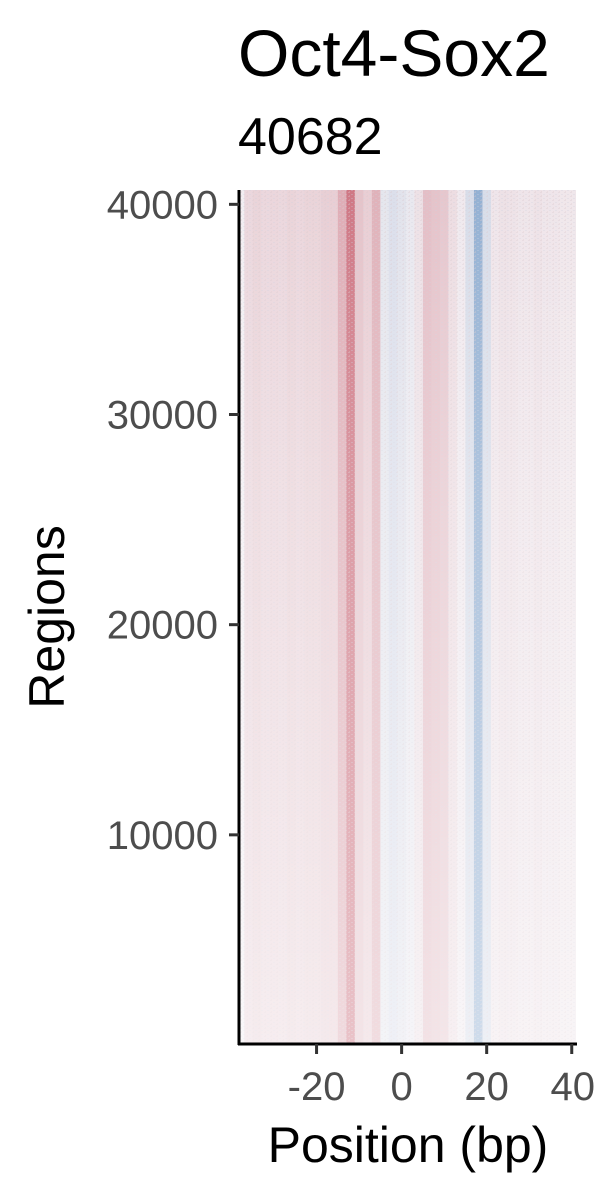 The height and width of the screenshot is (1200, 600). Describe the element at coordinates (162, 416) in the screenshot. I see `y-tick-label: 30000` at that location.